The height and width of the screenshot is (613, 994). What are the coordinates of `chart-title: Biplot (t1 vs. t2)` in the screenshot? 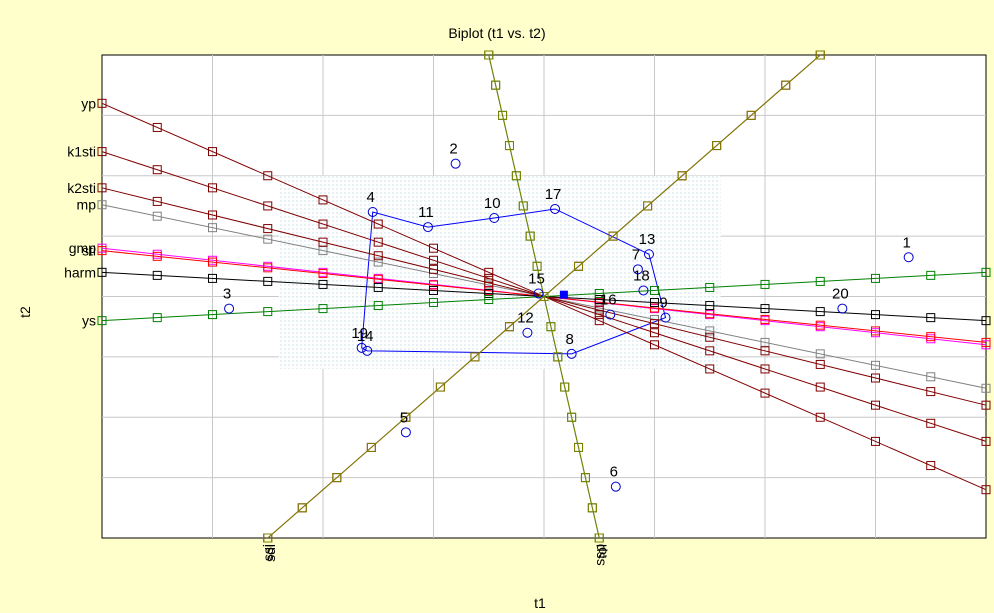 It's located at (496, 33).